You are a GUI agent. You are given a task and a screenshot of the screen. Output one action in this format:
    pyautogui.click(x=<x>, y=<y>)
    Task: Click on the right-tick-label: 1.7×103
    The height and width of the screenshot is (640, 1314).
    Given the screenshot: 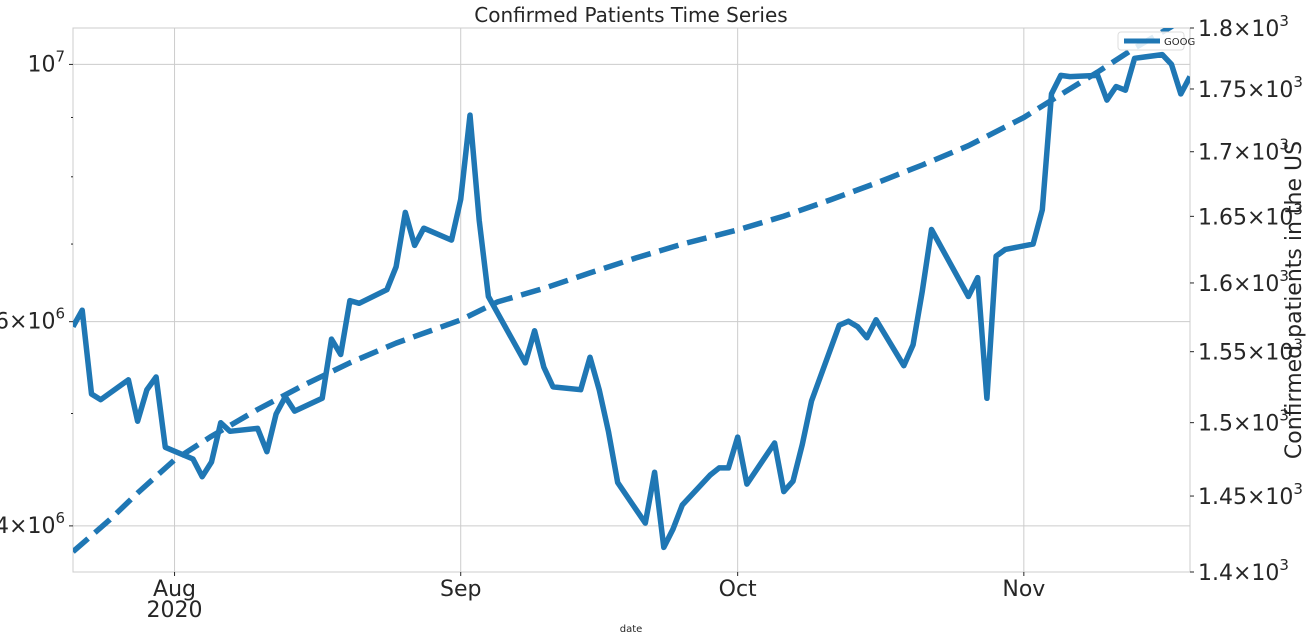 What is the action you would take?
    pyautogui.click(x=1243, y=151)
    